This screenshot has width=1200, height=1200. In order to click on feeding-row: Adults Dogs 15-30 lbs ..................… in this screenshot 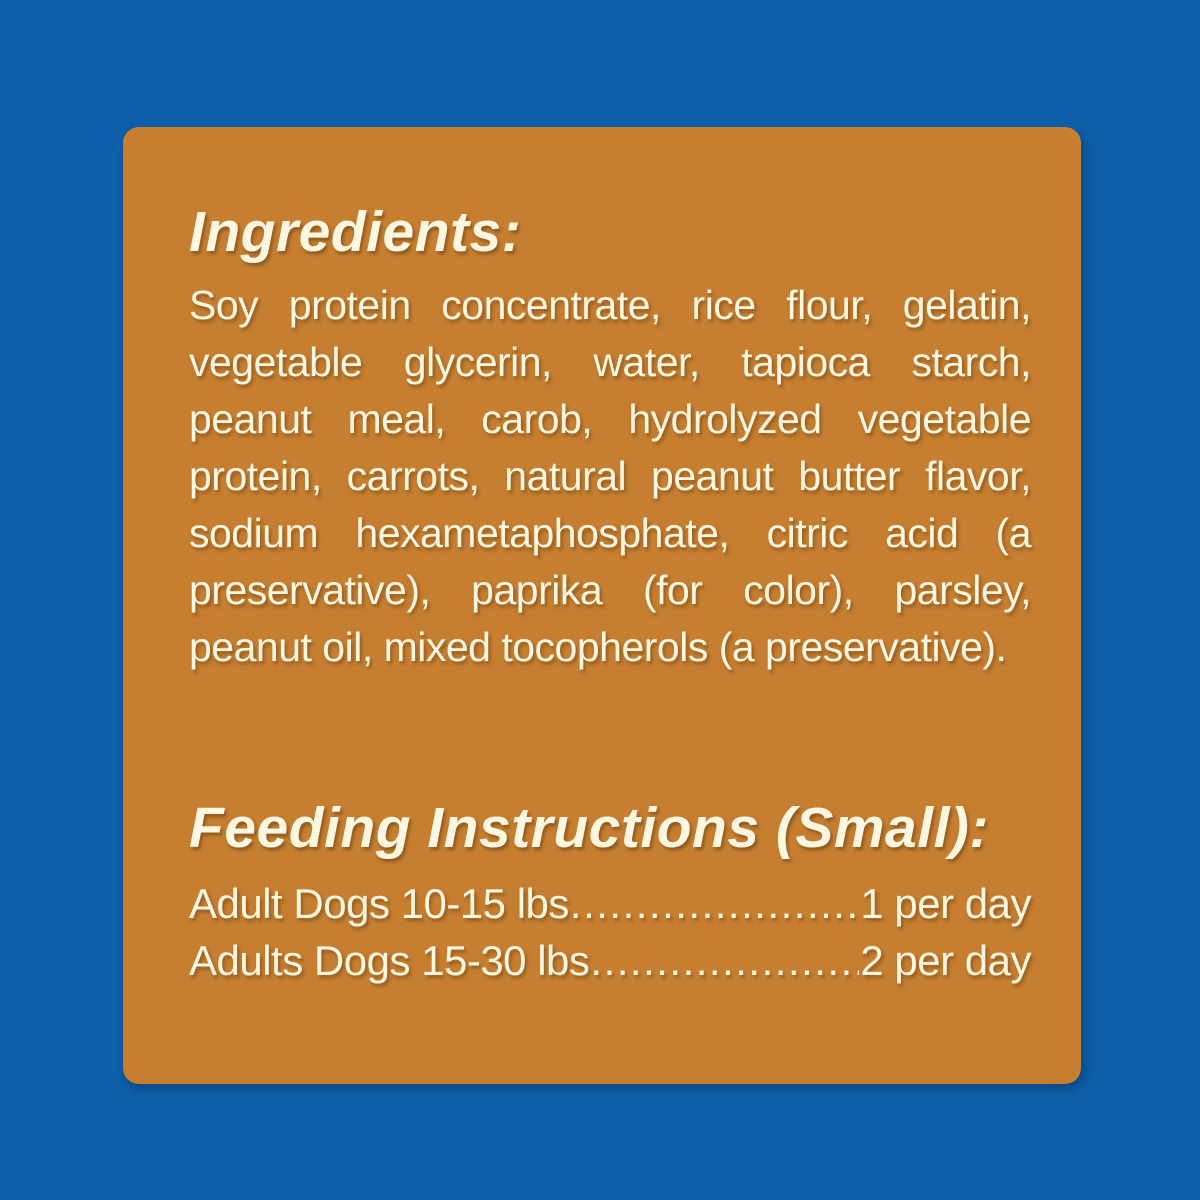, I will do `click(610, 960)`.